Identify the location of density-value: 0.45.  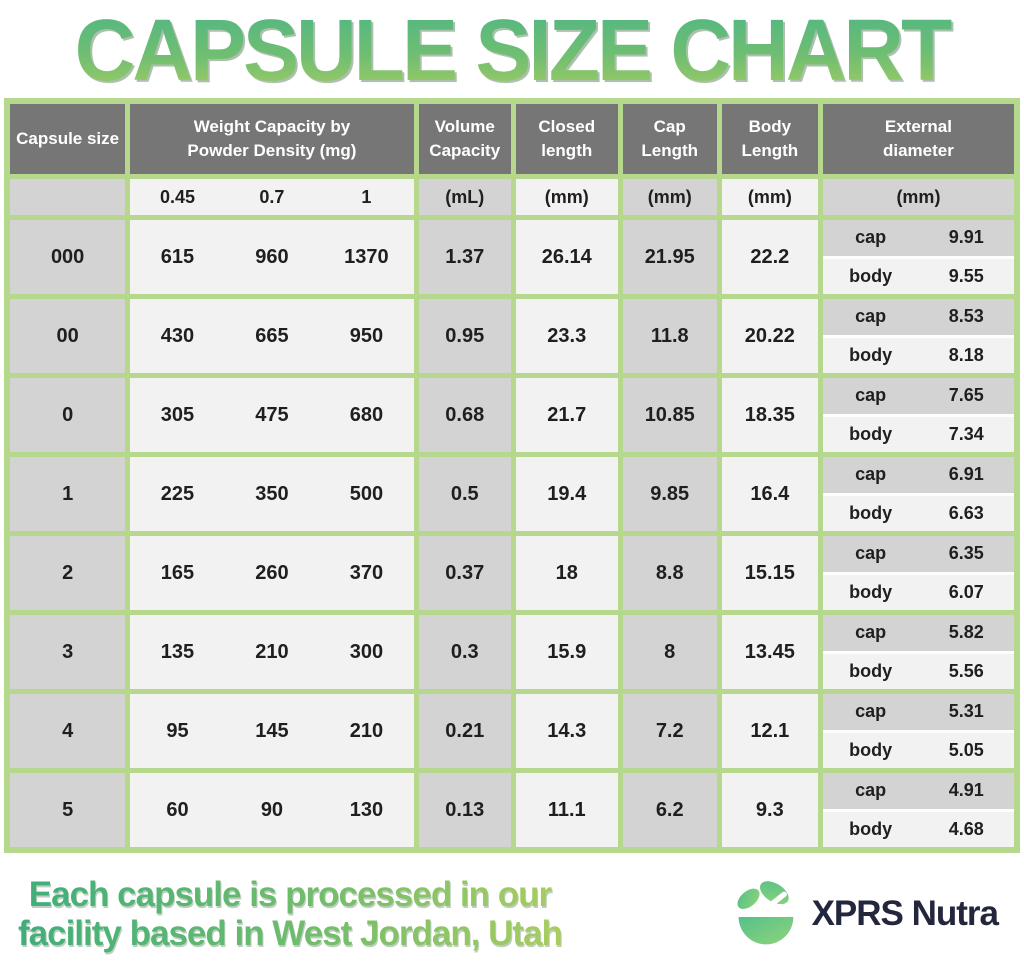
(177, 196).